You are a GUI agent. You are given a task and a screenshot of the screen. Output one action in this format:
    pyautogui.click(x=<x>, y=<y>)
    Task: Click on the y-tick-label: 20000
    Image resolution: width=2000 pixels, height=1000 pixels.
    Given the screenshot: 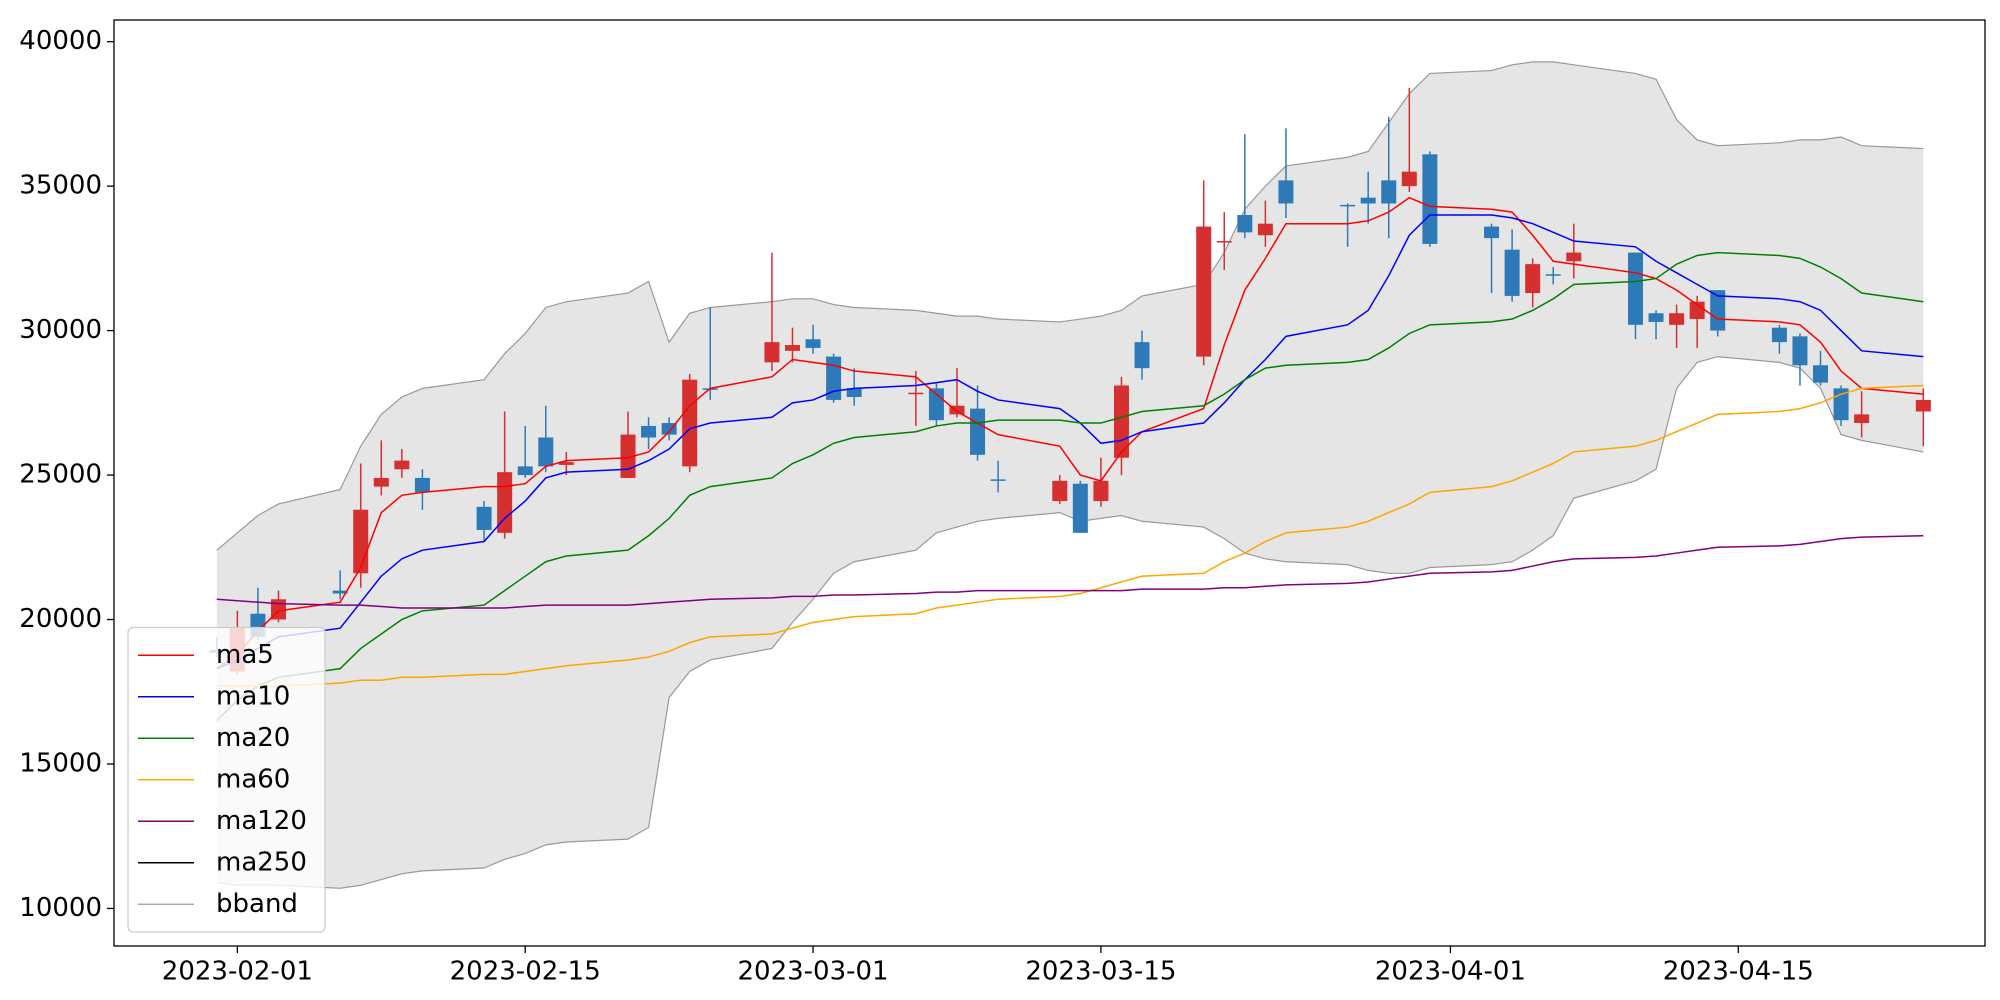 What is the action you would take?
    pyautogui.click(x=60, y=619)
    